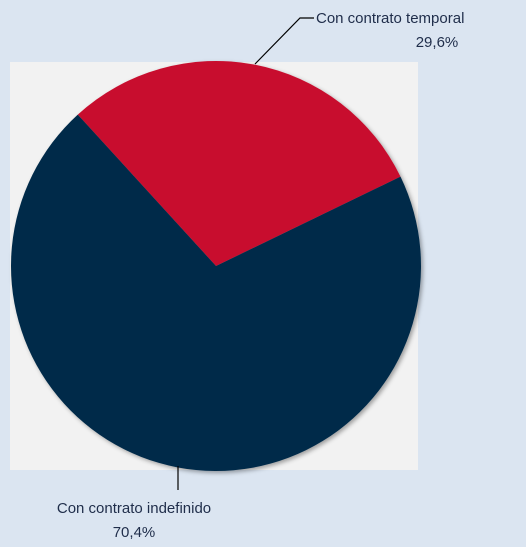  Describe the element at coordinates (134, 532) in the screenshot. I see `slice-value-label: 70,4%` at that location.